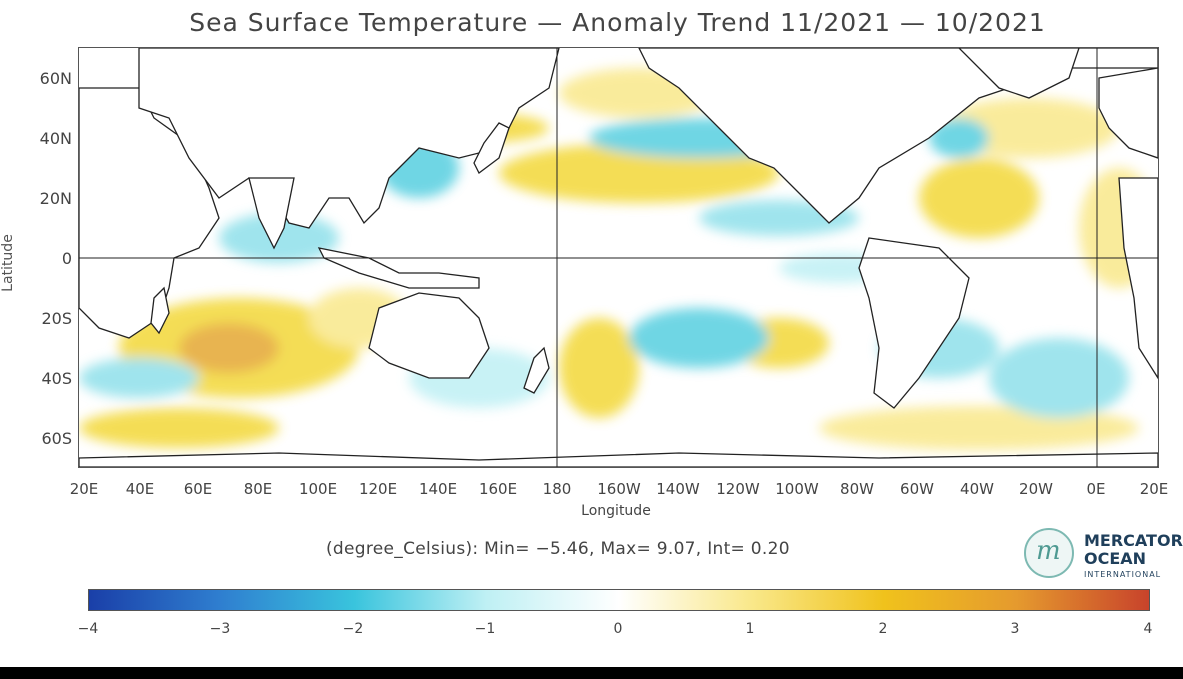 The height and width of the screenshot is (679, 1183). What do you see at coordinates (318, 489) in the screenshot?
I see `lon-tick-100e: 100E` at bounding box center [318, 489].